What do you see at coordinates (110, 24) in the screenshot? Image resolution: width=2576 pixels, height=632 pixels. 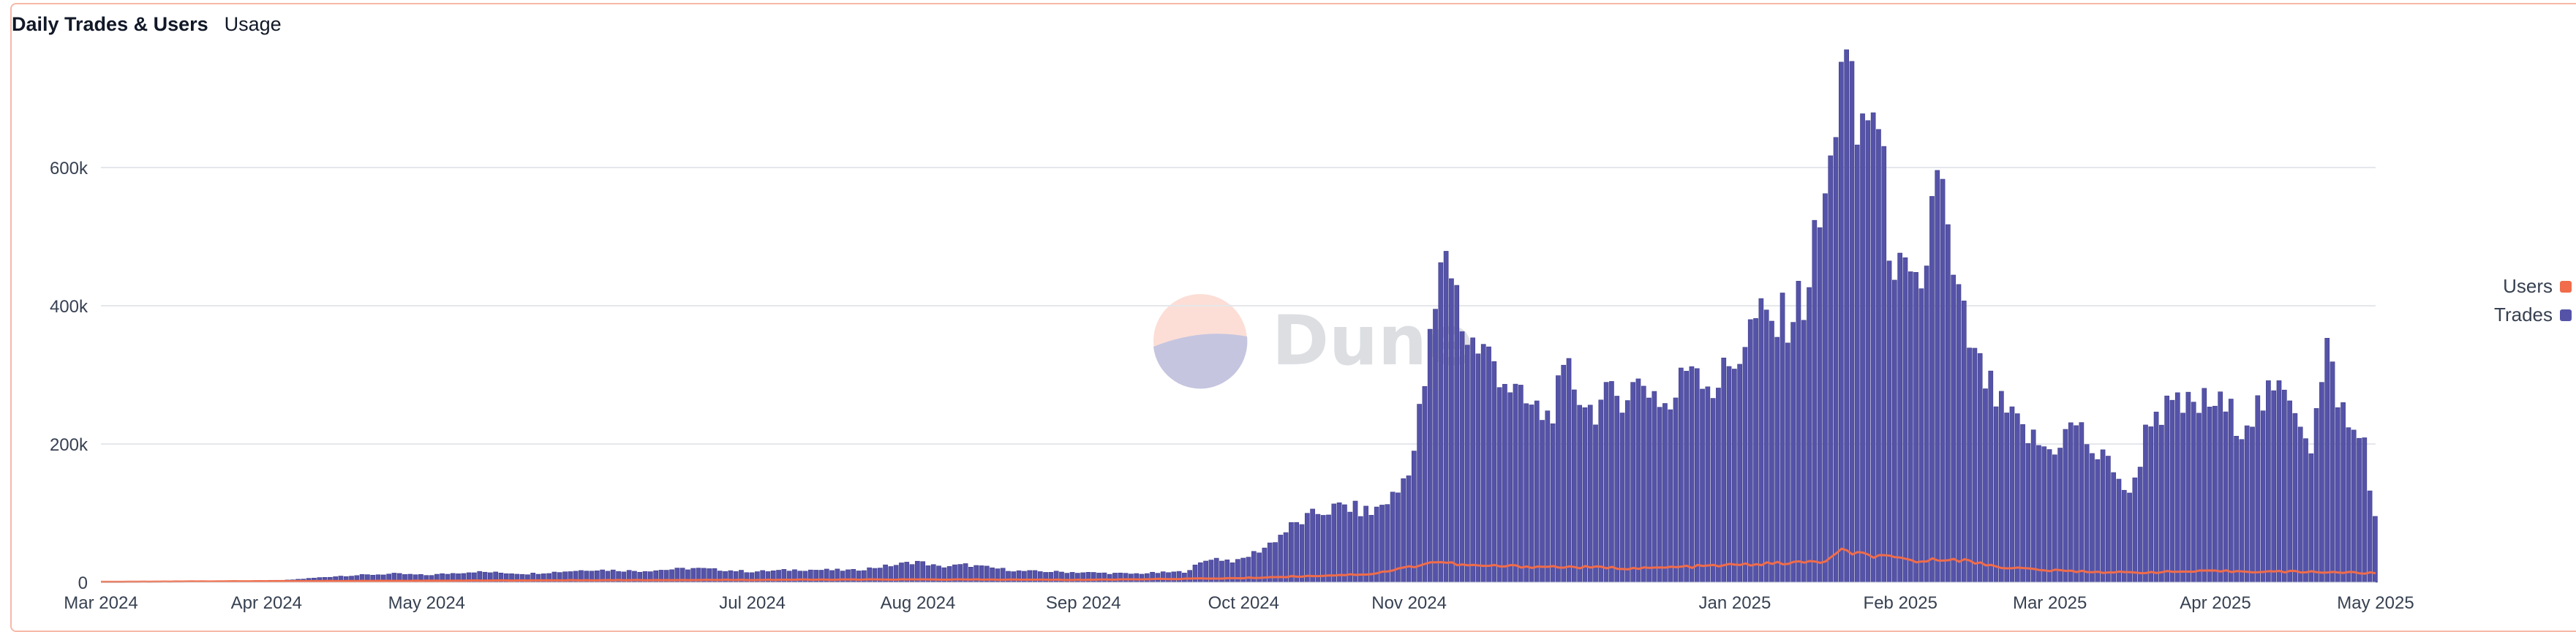 I see `chart-title: Daily Trades & Users` at bounding box center [110, 24].